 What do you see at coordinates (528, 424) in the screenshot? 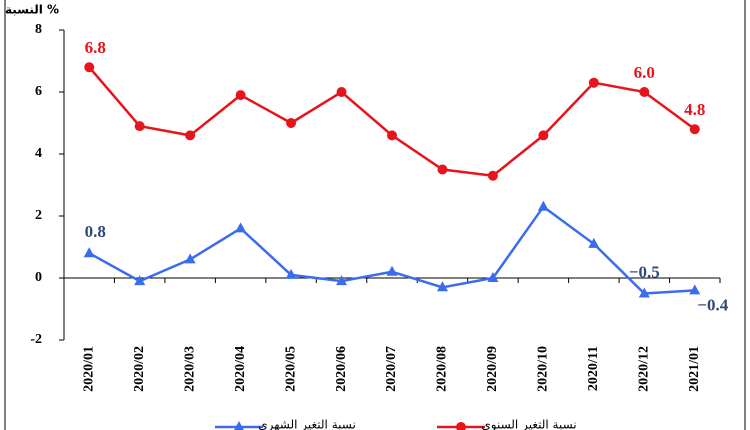
I see `legend-label: نسبة التغير السنوي` at bounding box center [528, 424].